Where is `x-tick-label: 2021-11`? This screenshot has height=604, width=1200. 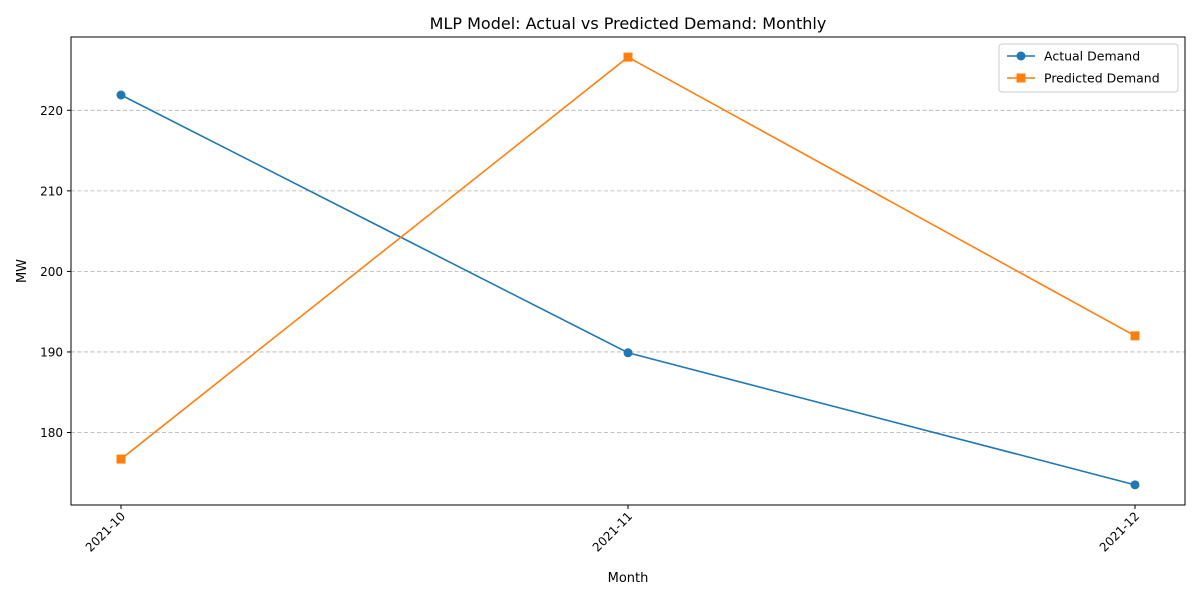
x-tick-label: 2021-11 is located at coordinates (612, 531).